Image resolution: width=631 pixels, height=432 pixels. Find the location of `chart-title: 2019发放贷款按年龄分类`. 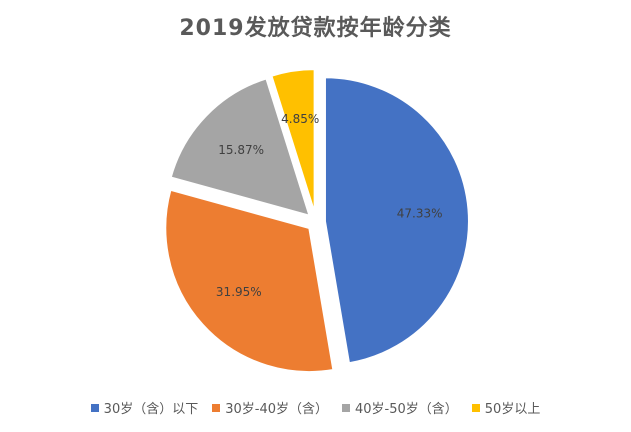

chart-title: 2019发放贷款按年龄分类 is located at coordinates (315, 28).